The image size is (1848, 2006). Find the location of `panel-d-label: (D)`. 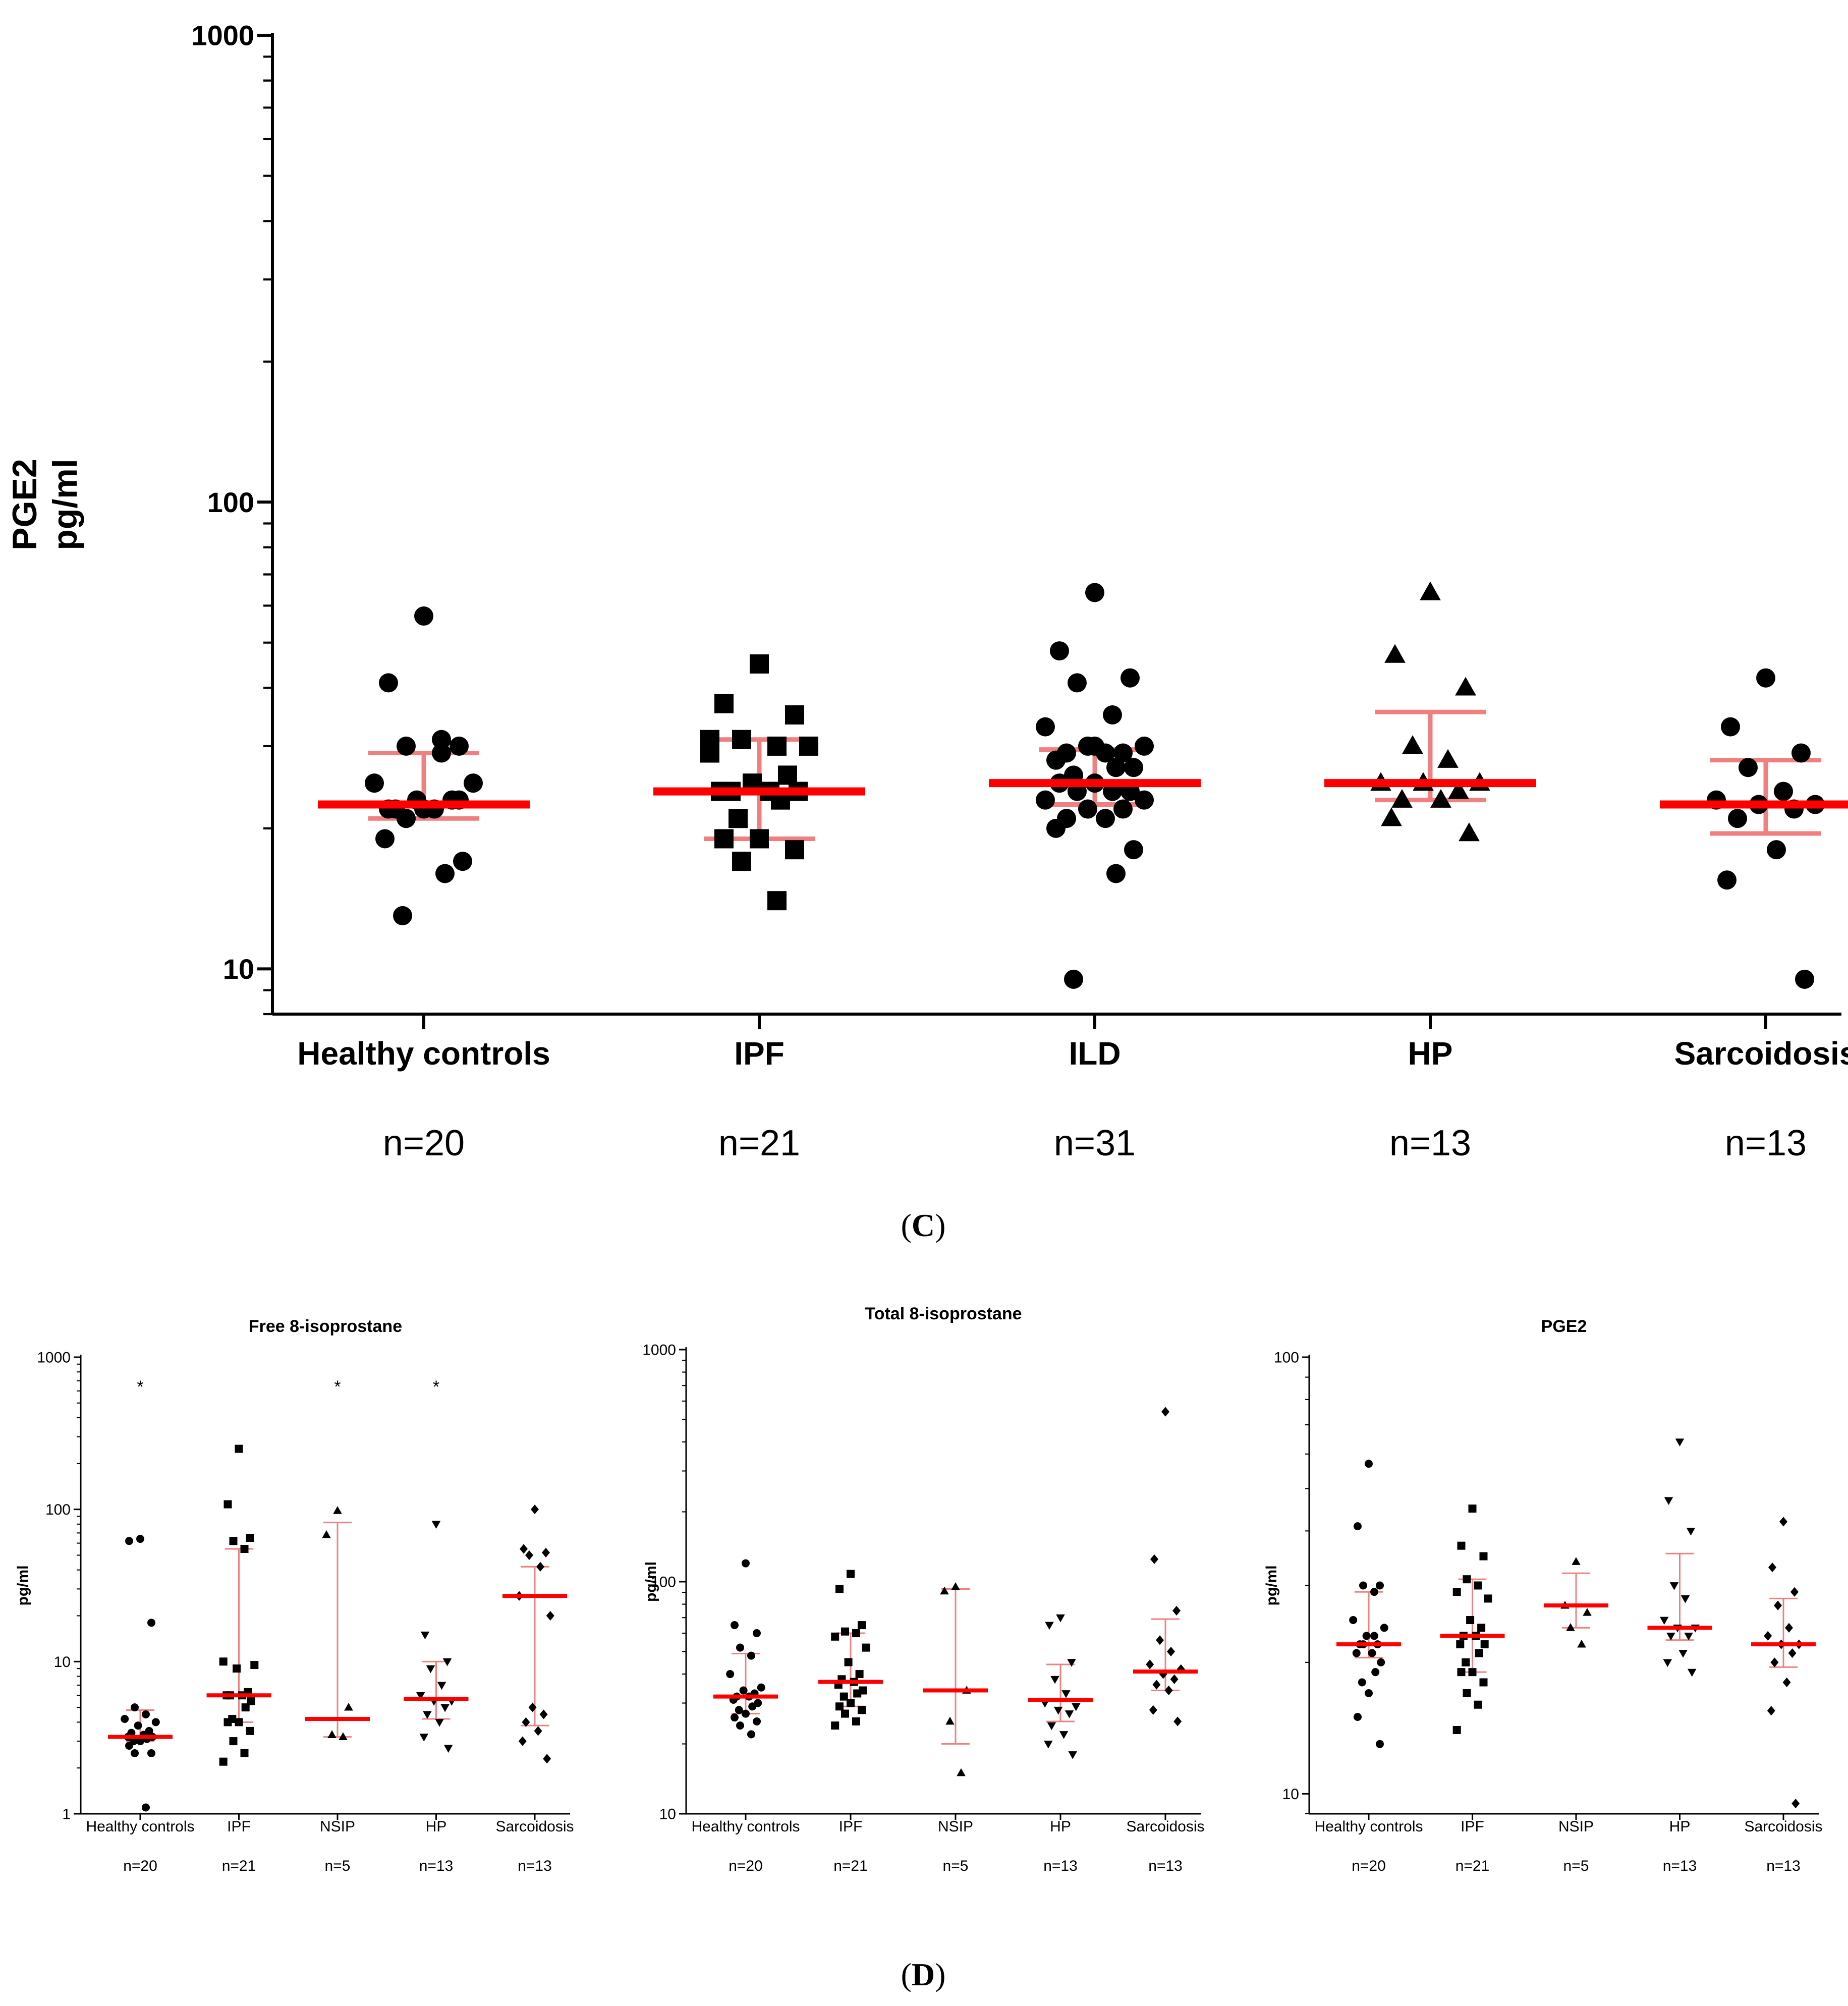

panel-d-label: (D) is located at coordinates (923, 1974).